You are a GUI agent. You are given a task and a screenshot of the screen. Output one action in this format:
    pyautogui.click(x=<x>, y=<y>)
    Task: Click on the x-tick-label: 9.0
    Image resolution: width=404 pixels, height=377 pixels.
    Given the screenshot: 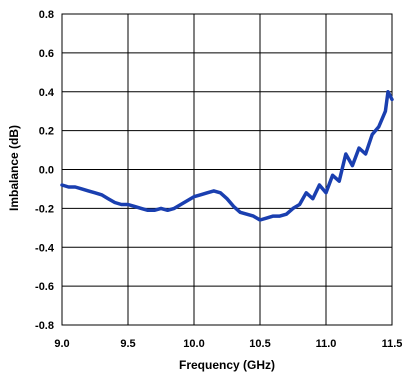 What is the action you would take?
    pyautogui.click(x=61, y=344)
    